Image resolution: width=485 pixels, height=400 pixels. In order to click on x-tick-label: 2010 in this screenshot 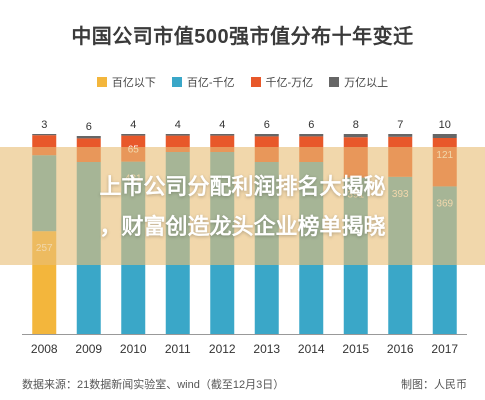, I will do `click(133, 349)`.